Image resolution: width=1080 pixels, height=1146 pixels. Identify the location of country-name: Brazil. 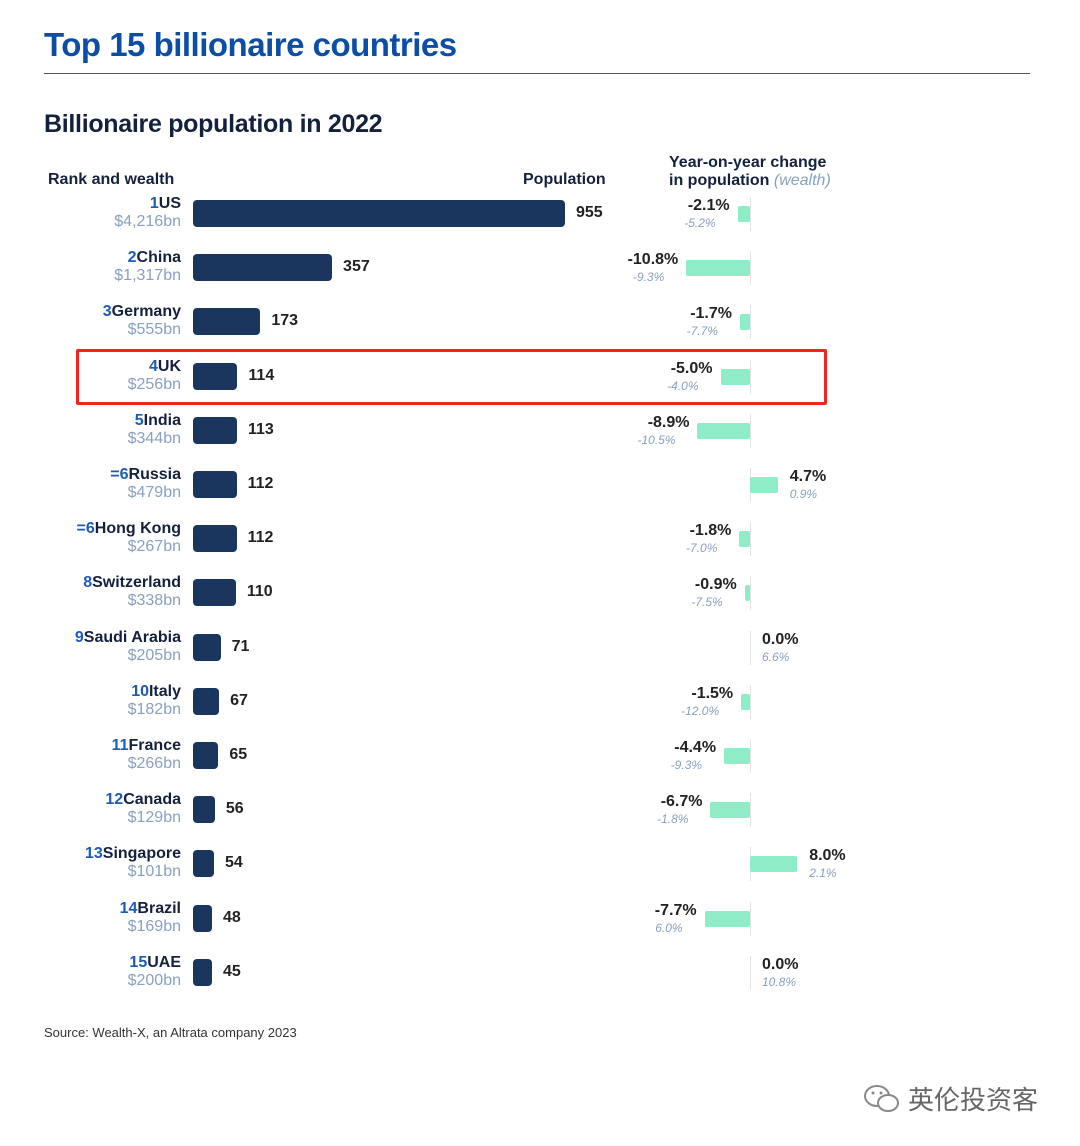
(159, 908).